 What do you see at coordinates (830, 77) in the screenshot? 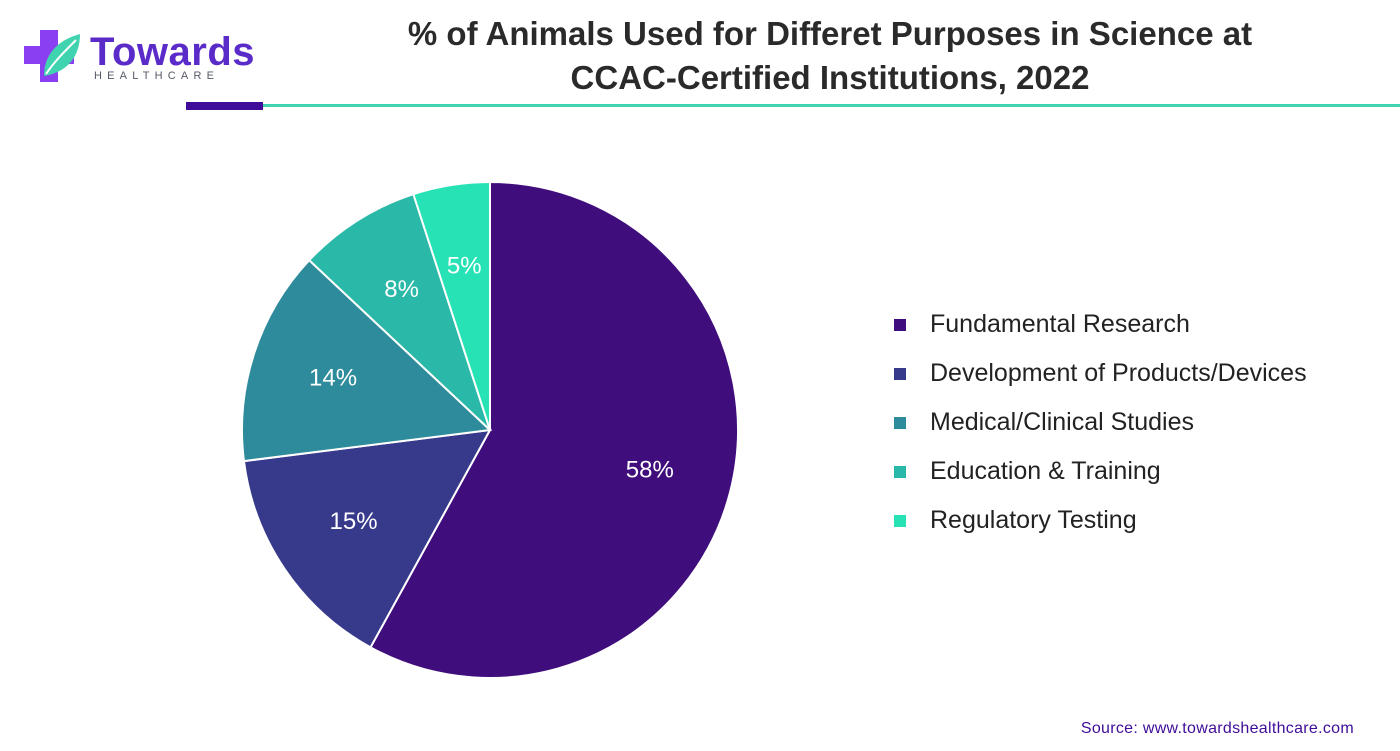
I see `chart-title-line-2: CCAC-Certified Institutions, 2022` at bounding box center [830, 77].